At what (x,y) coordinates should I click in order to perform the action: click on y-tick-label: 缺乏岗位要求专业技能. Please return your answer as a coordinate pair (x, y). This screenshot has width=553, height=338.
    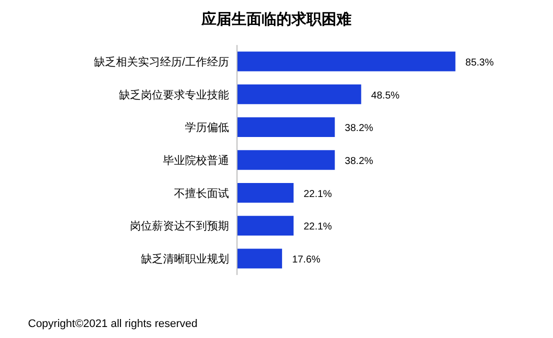
    Looking at the image, I should click on (174, 95).